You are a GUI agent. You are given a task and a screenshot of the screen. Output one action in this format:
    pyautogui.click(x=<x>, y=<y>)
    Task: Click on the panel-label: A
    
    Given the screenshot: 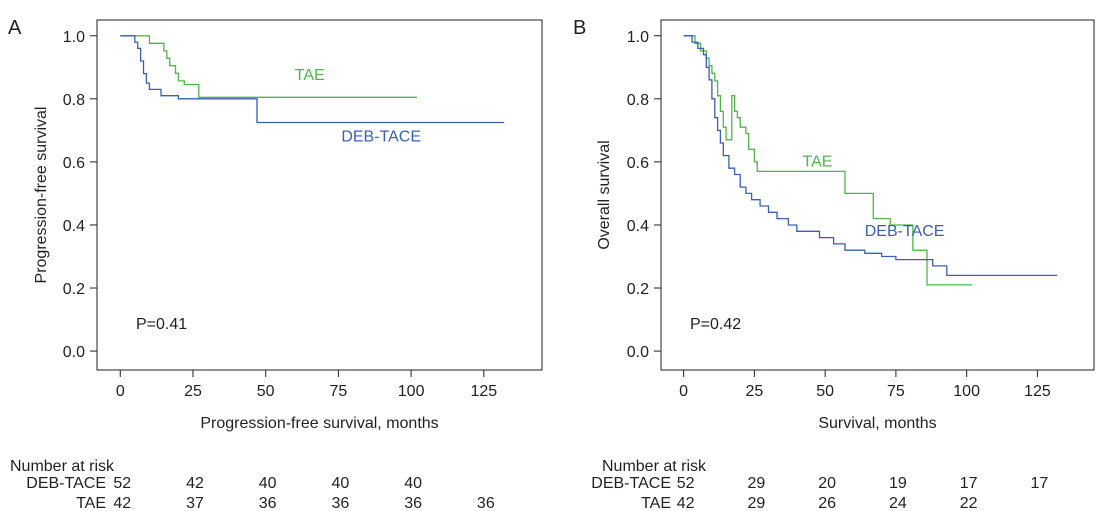 What is the action you would take?
    pyautogui.click(x=15, y=28)
    